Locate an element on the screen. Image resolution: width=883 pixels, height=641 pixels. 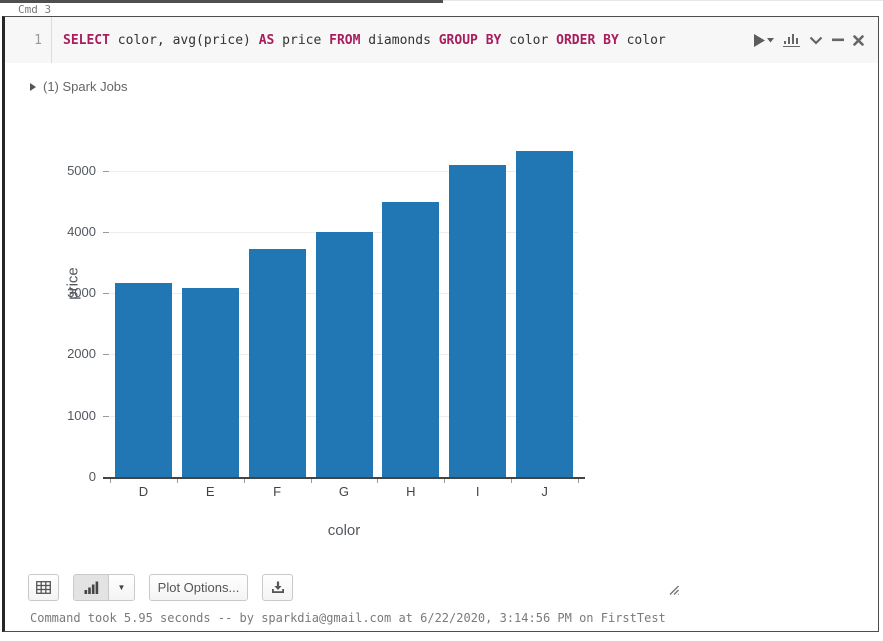
collapse-button is located at coordinates (816, 40).